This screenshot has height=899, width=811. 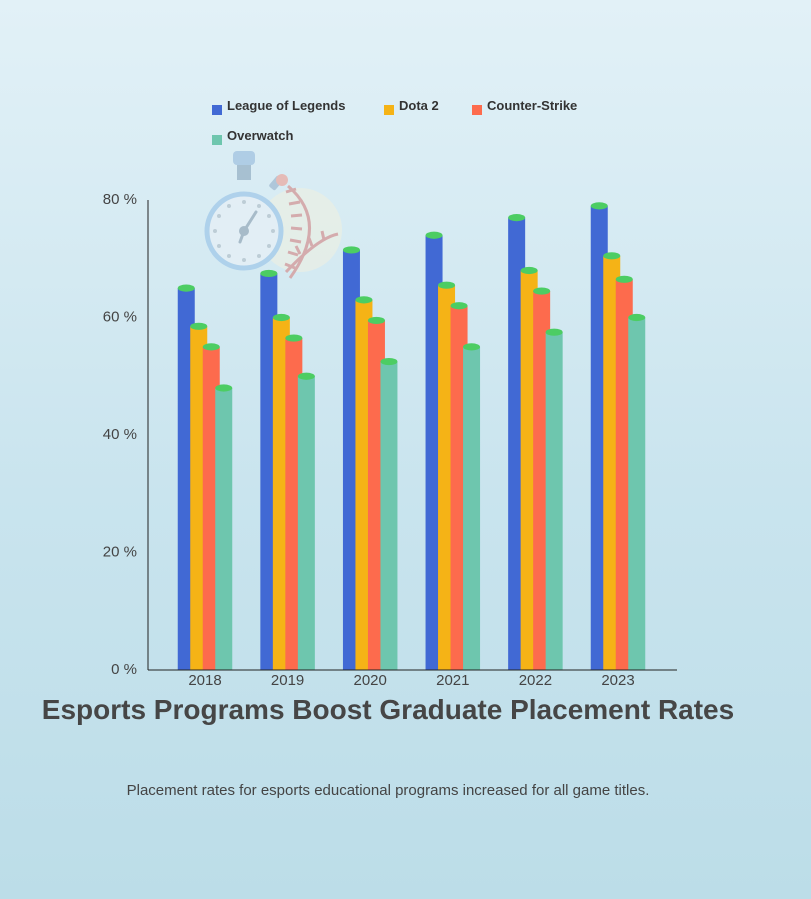 What do you see at coordinates (286, 105) in the screenshot?
I see `legend-label: League of Legends` at bounding box center [286, 105].